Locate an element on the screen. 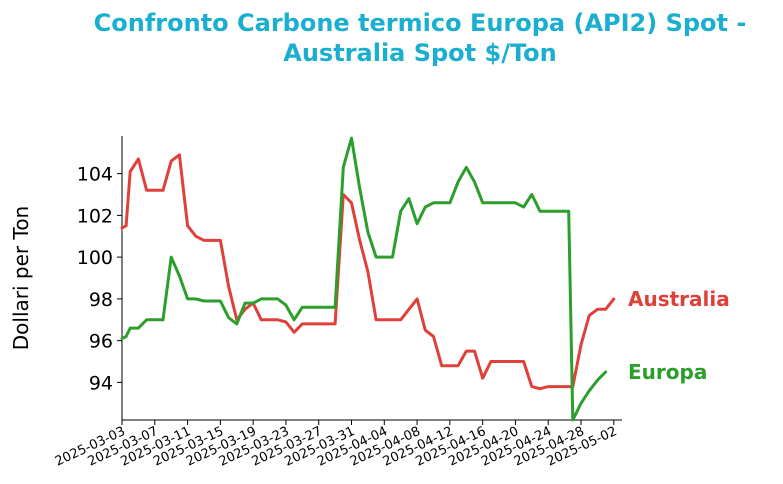 The width and height of the screenshot is (783, 484). series-label-europa: Europa is located at coordinates (667, 372).